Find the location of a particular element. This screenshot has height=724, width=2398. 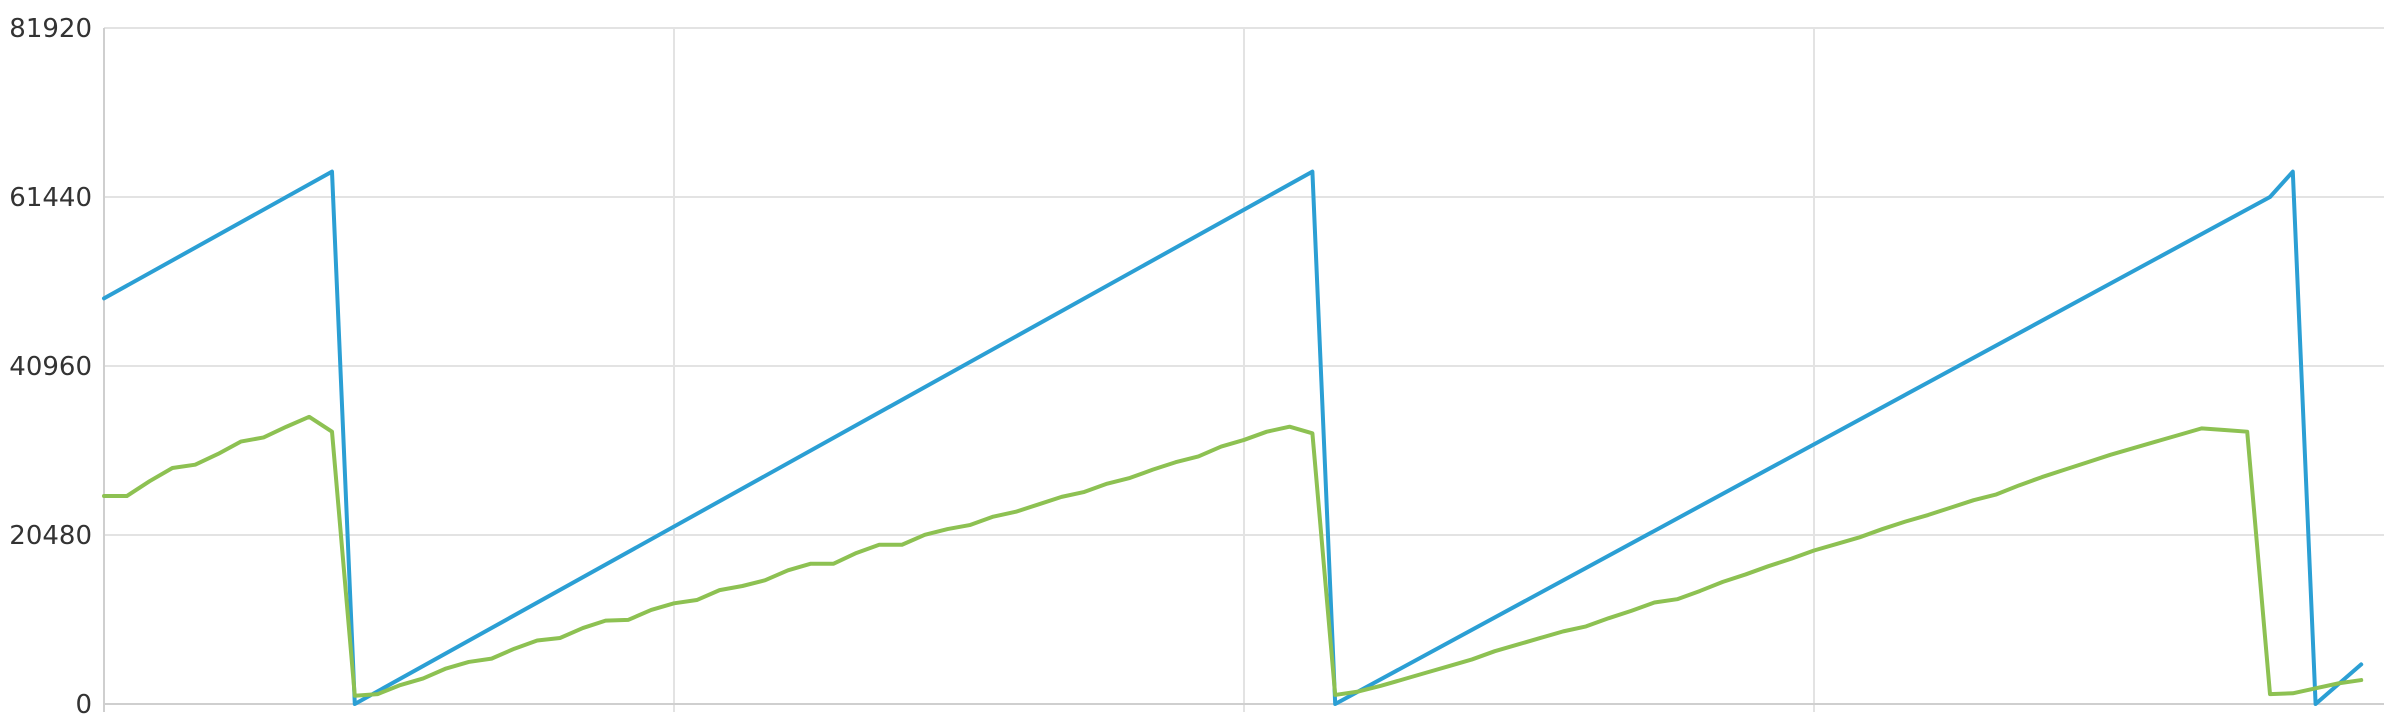

y-tick-label: 20480 is located at coordinates (50, 536).